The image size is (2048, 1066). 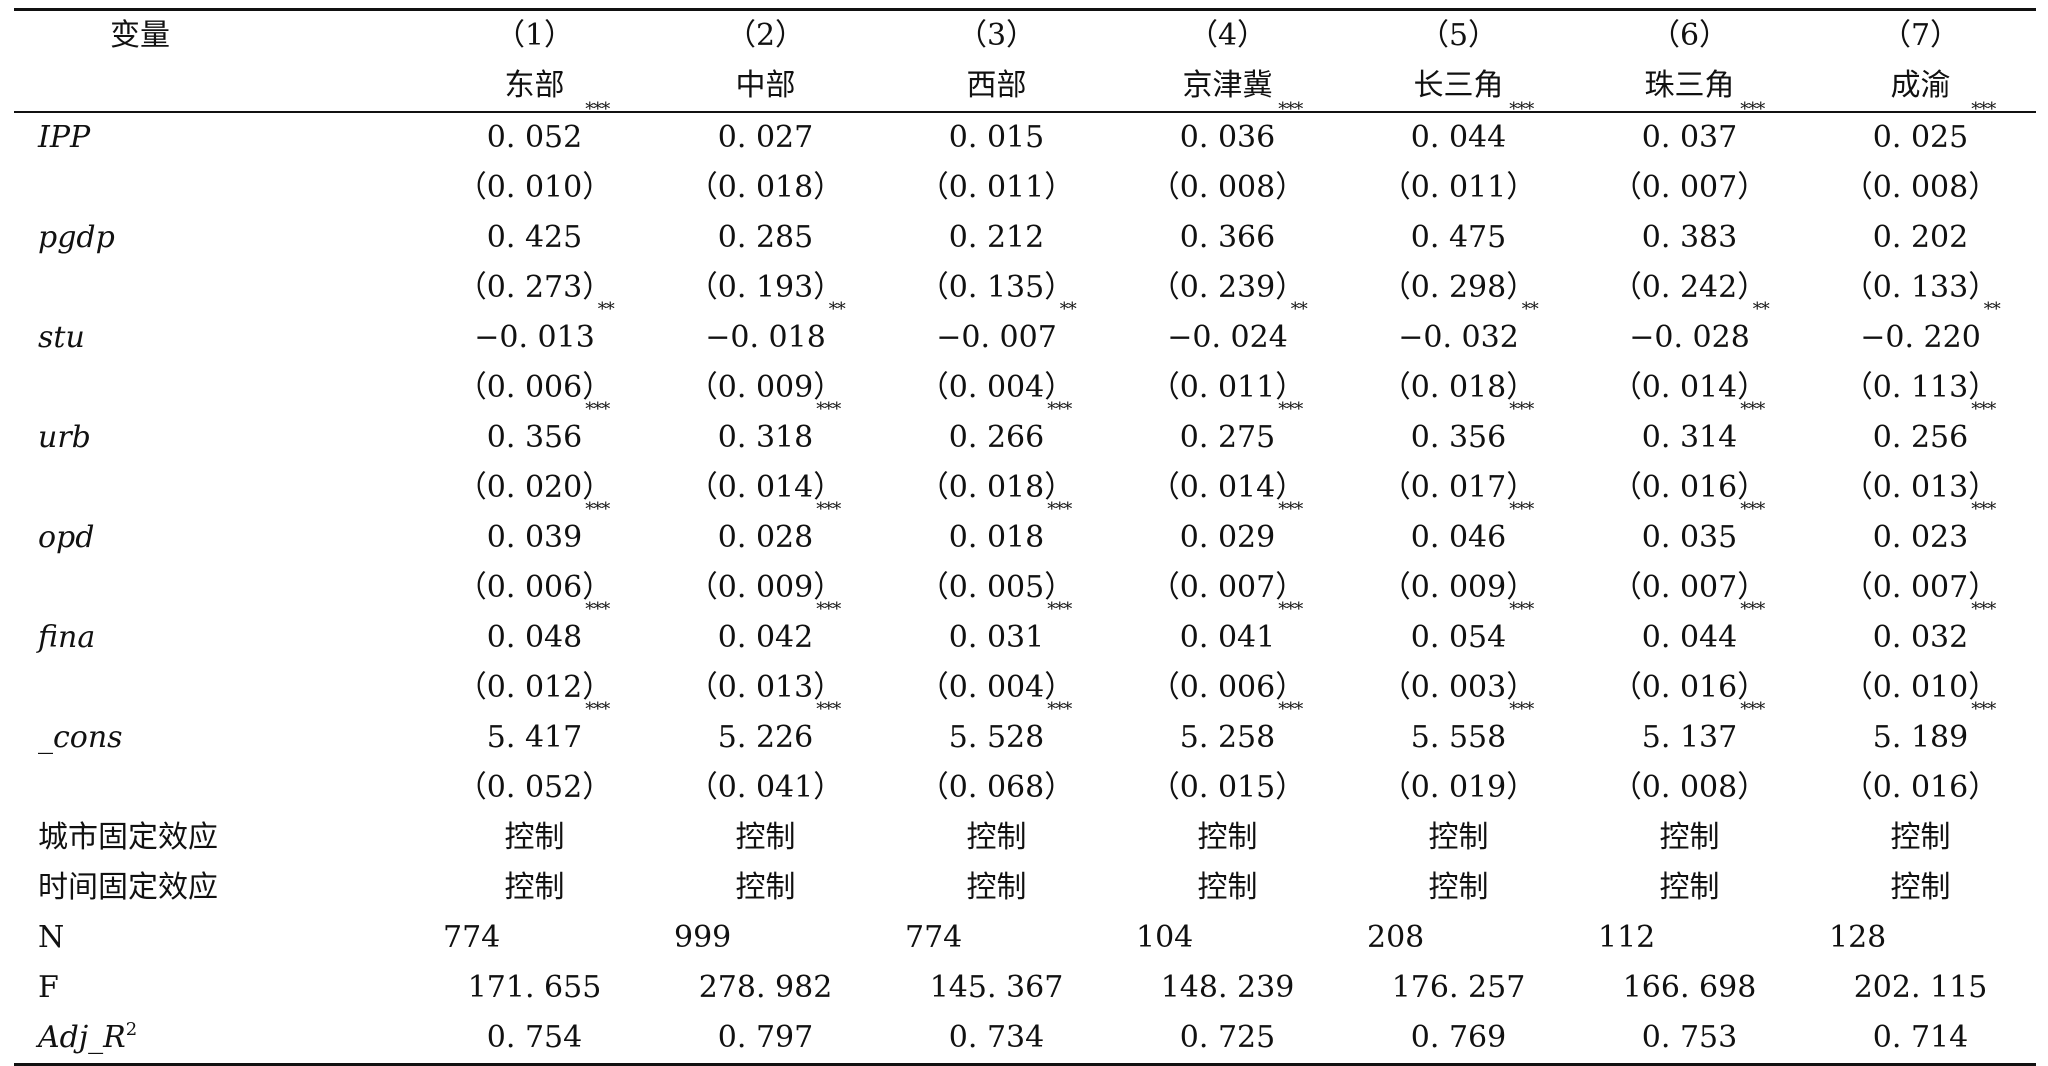 I want to click on value-cell: （0. 004）, so click(x=996, y=688).